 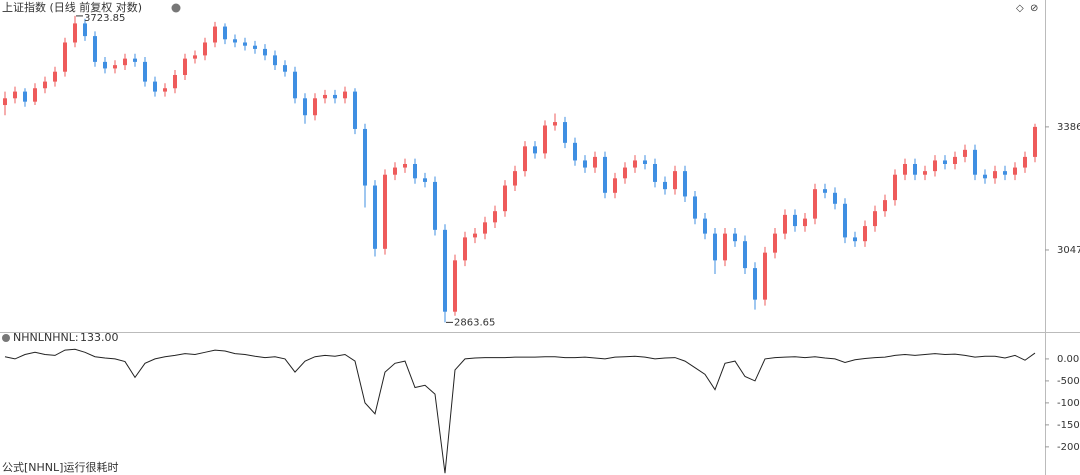 What do you see at coordinates (1068, 381) in the screenshot?
I see `y-tick-label: -500.0` at bounding box center [1068, 381].